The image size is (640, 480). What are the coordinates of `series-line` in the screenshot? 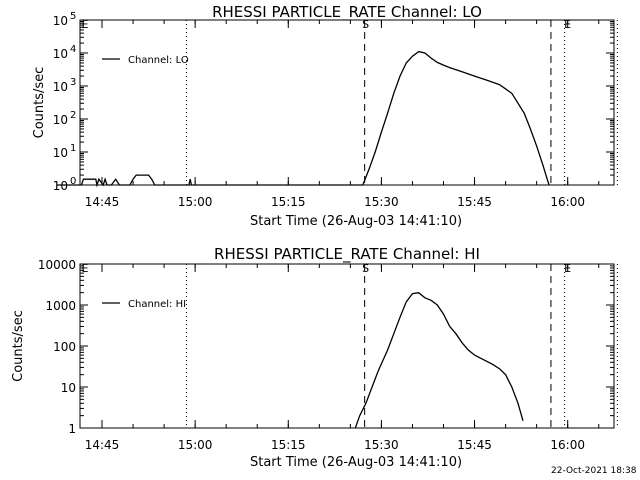 It's located at (439, 360).